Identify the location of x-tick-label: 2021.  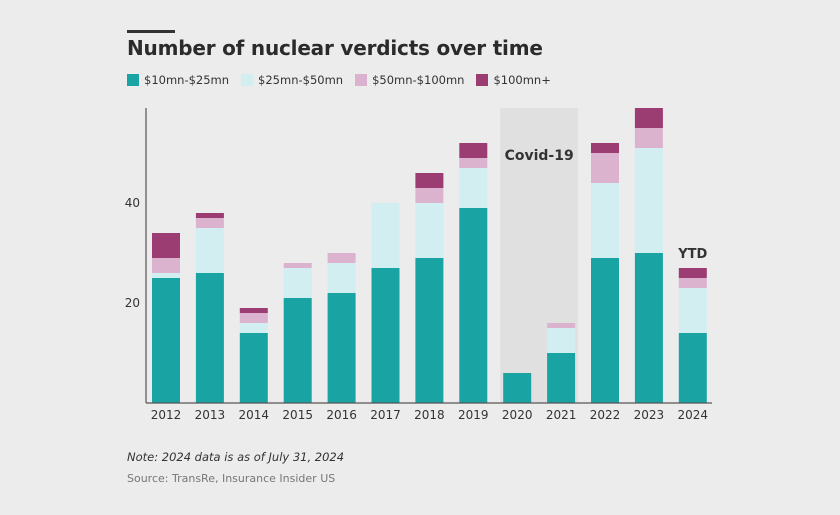
(561, 415).